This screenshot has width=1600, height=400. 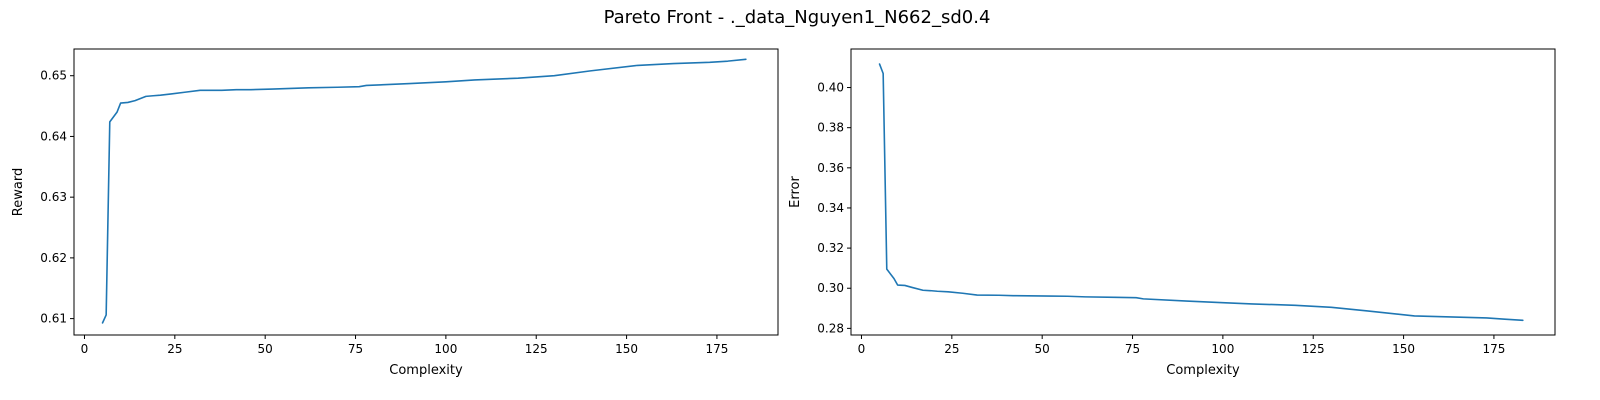 I want to click on error-y-tick-label: 0.36, so click(x=830, y=168).